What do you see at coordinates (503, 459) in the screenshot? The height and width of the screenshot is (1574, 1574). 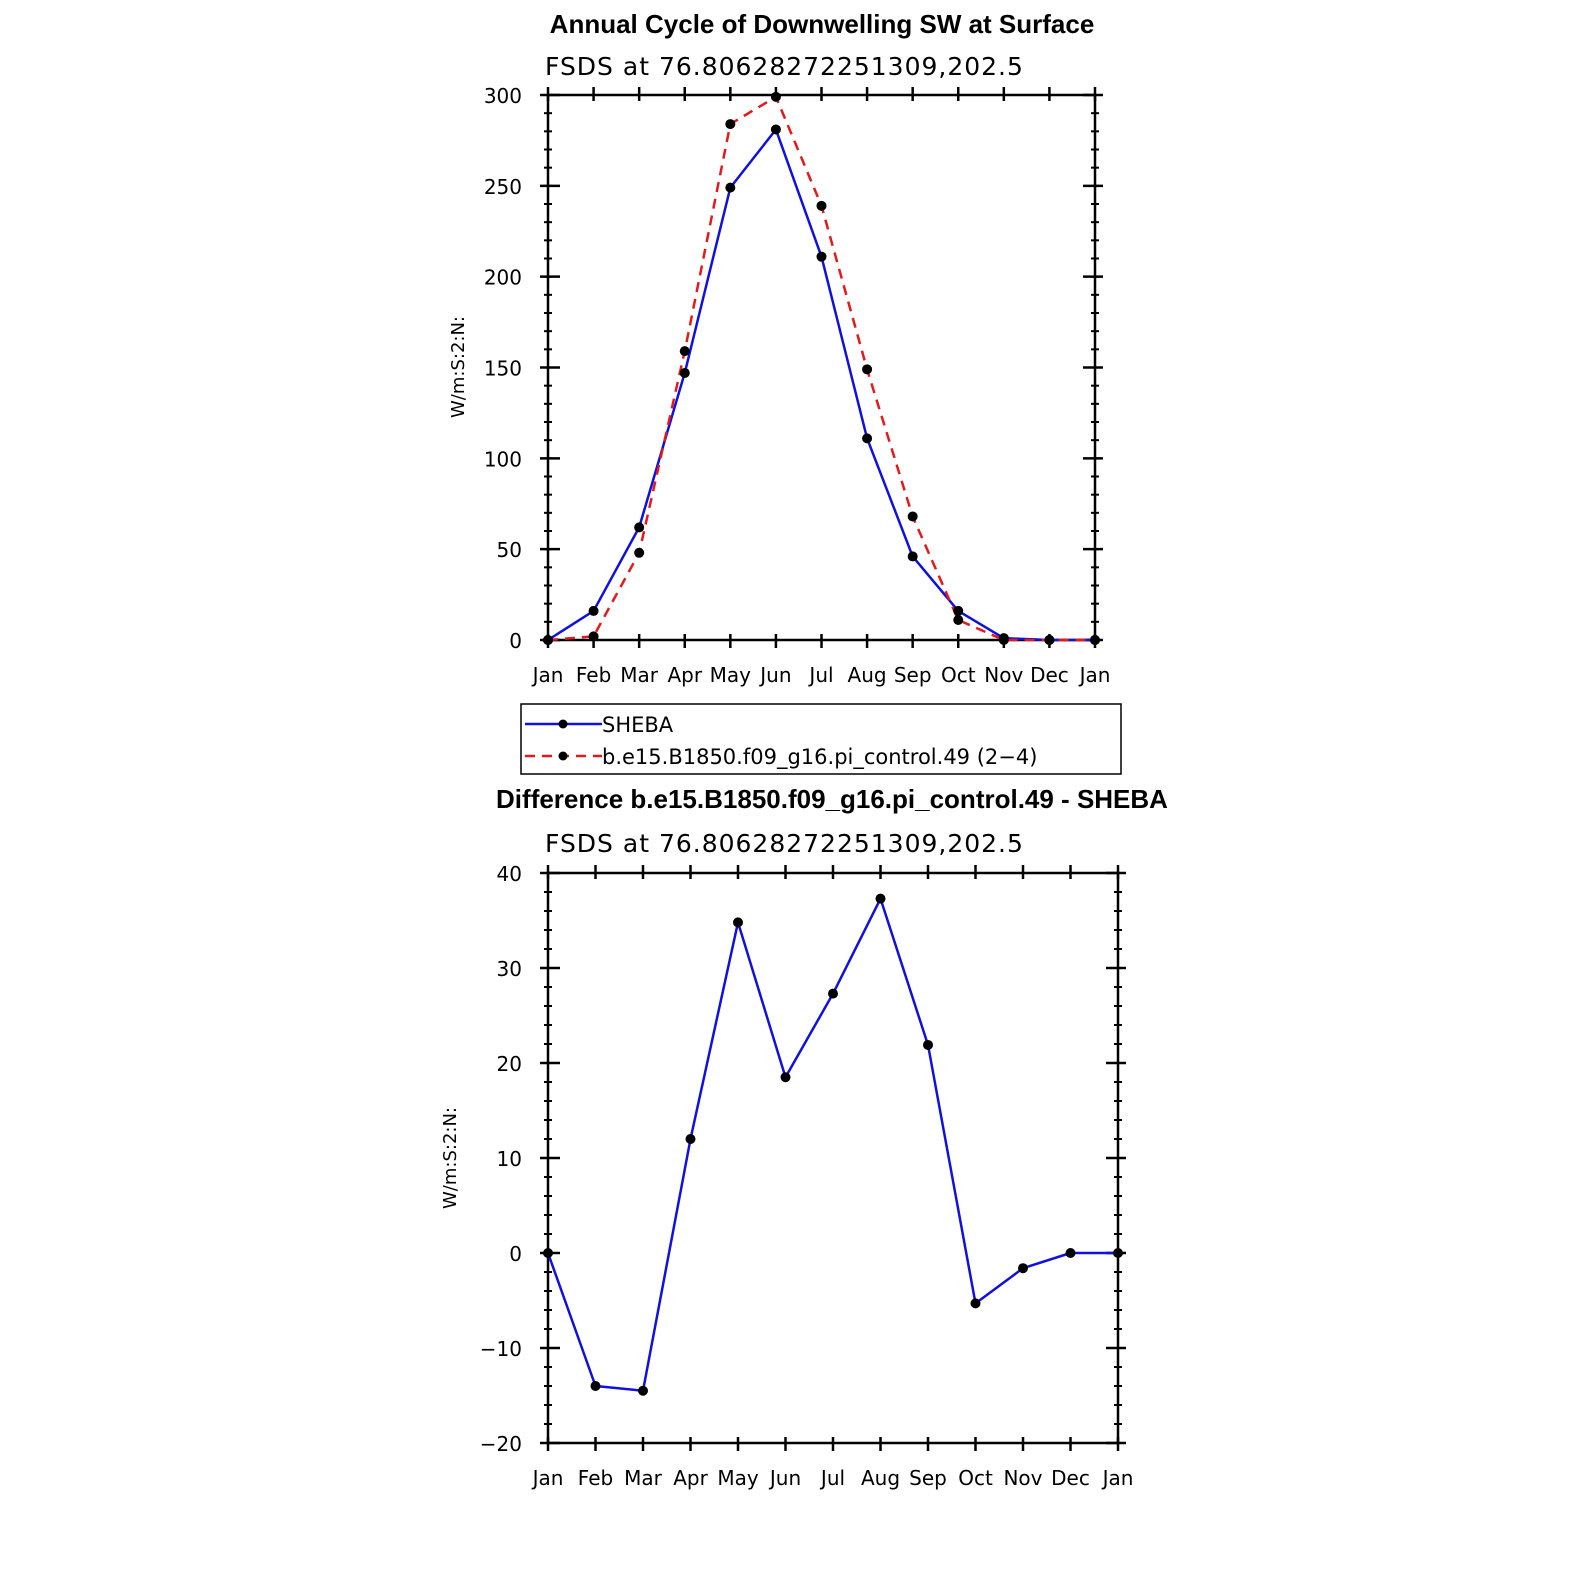 I see `top-y-tick-label: 100` at bounding box center [503, 459].